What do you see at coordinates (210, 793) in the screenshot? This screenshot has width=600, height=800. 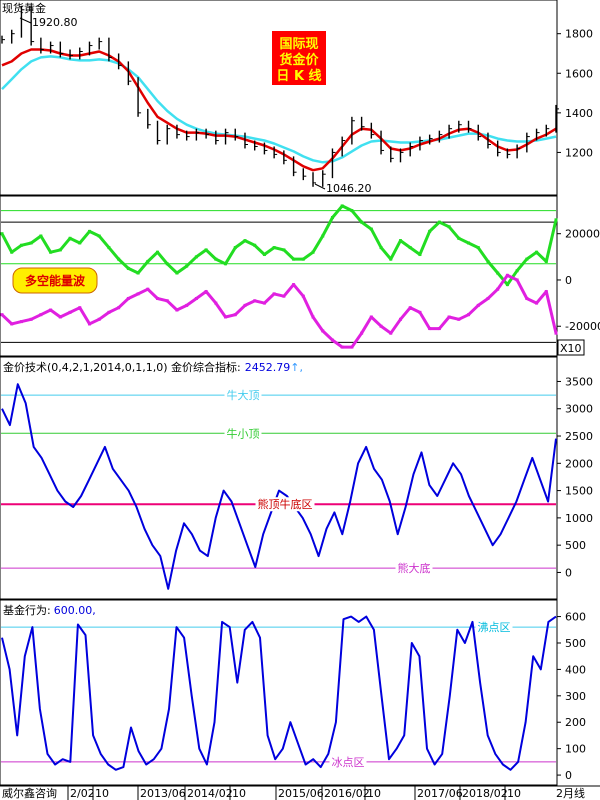 I see `date-label: 2014/02` at bounding box center [210, 793].